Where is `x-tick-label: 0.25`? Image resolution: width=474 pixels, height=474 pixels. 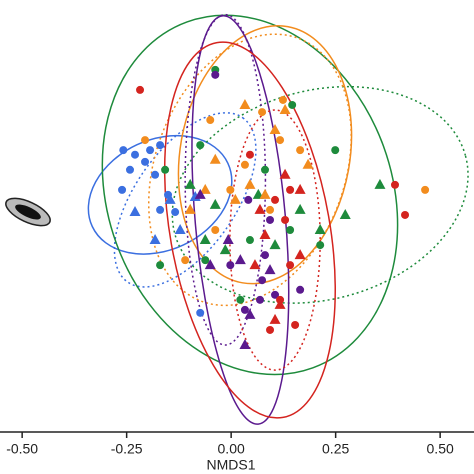
x-tick-label: 0.25 is located at coordinates (335, 449).